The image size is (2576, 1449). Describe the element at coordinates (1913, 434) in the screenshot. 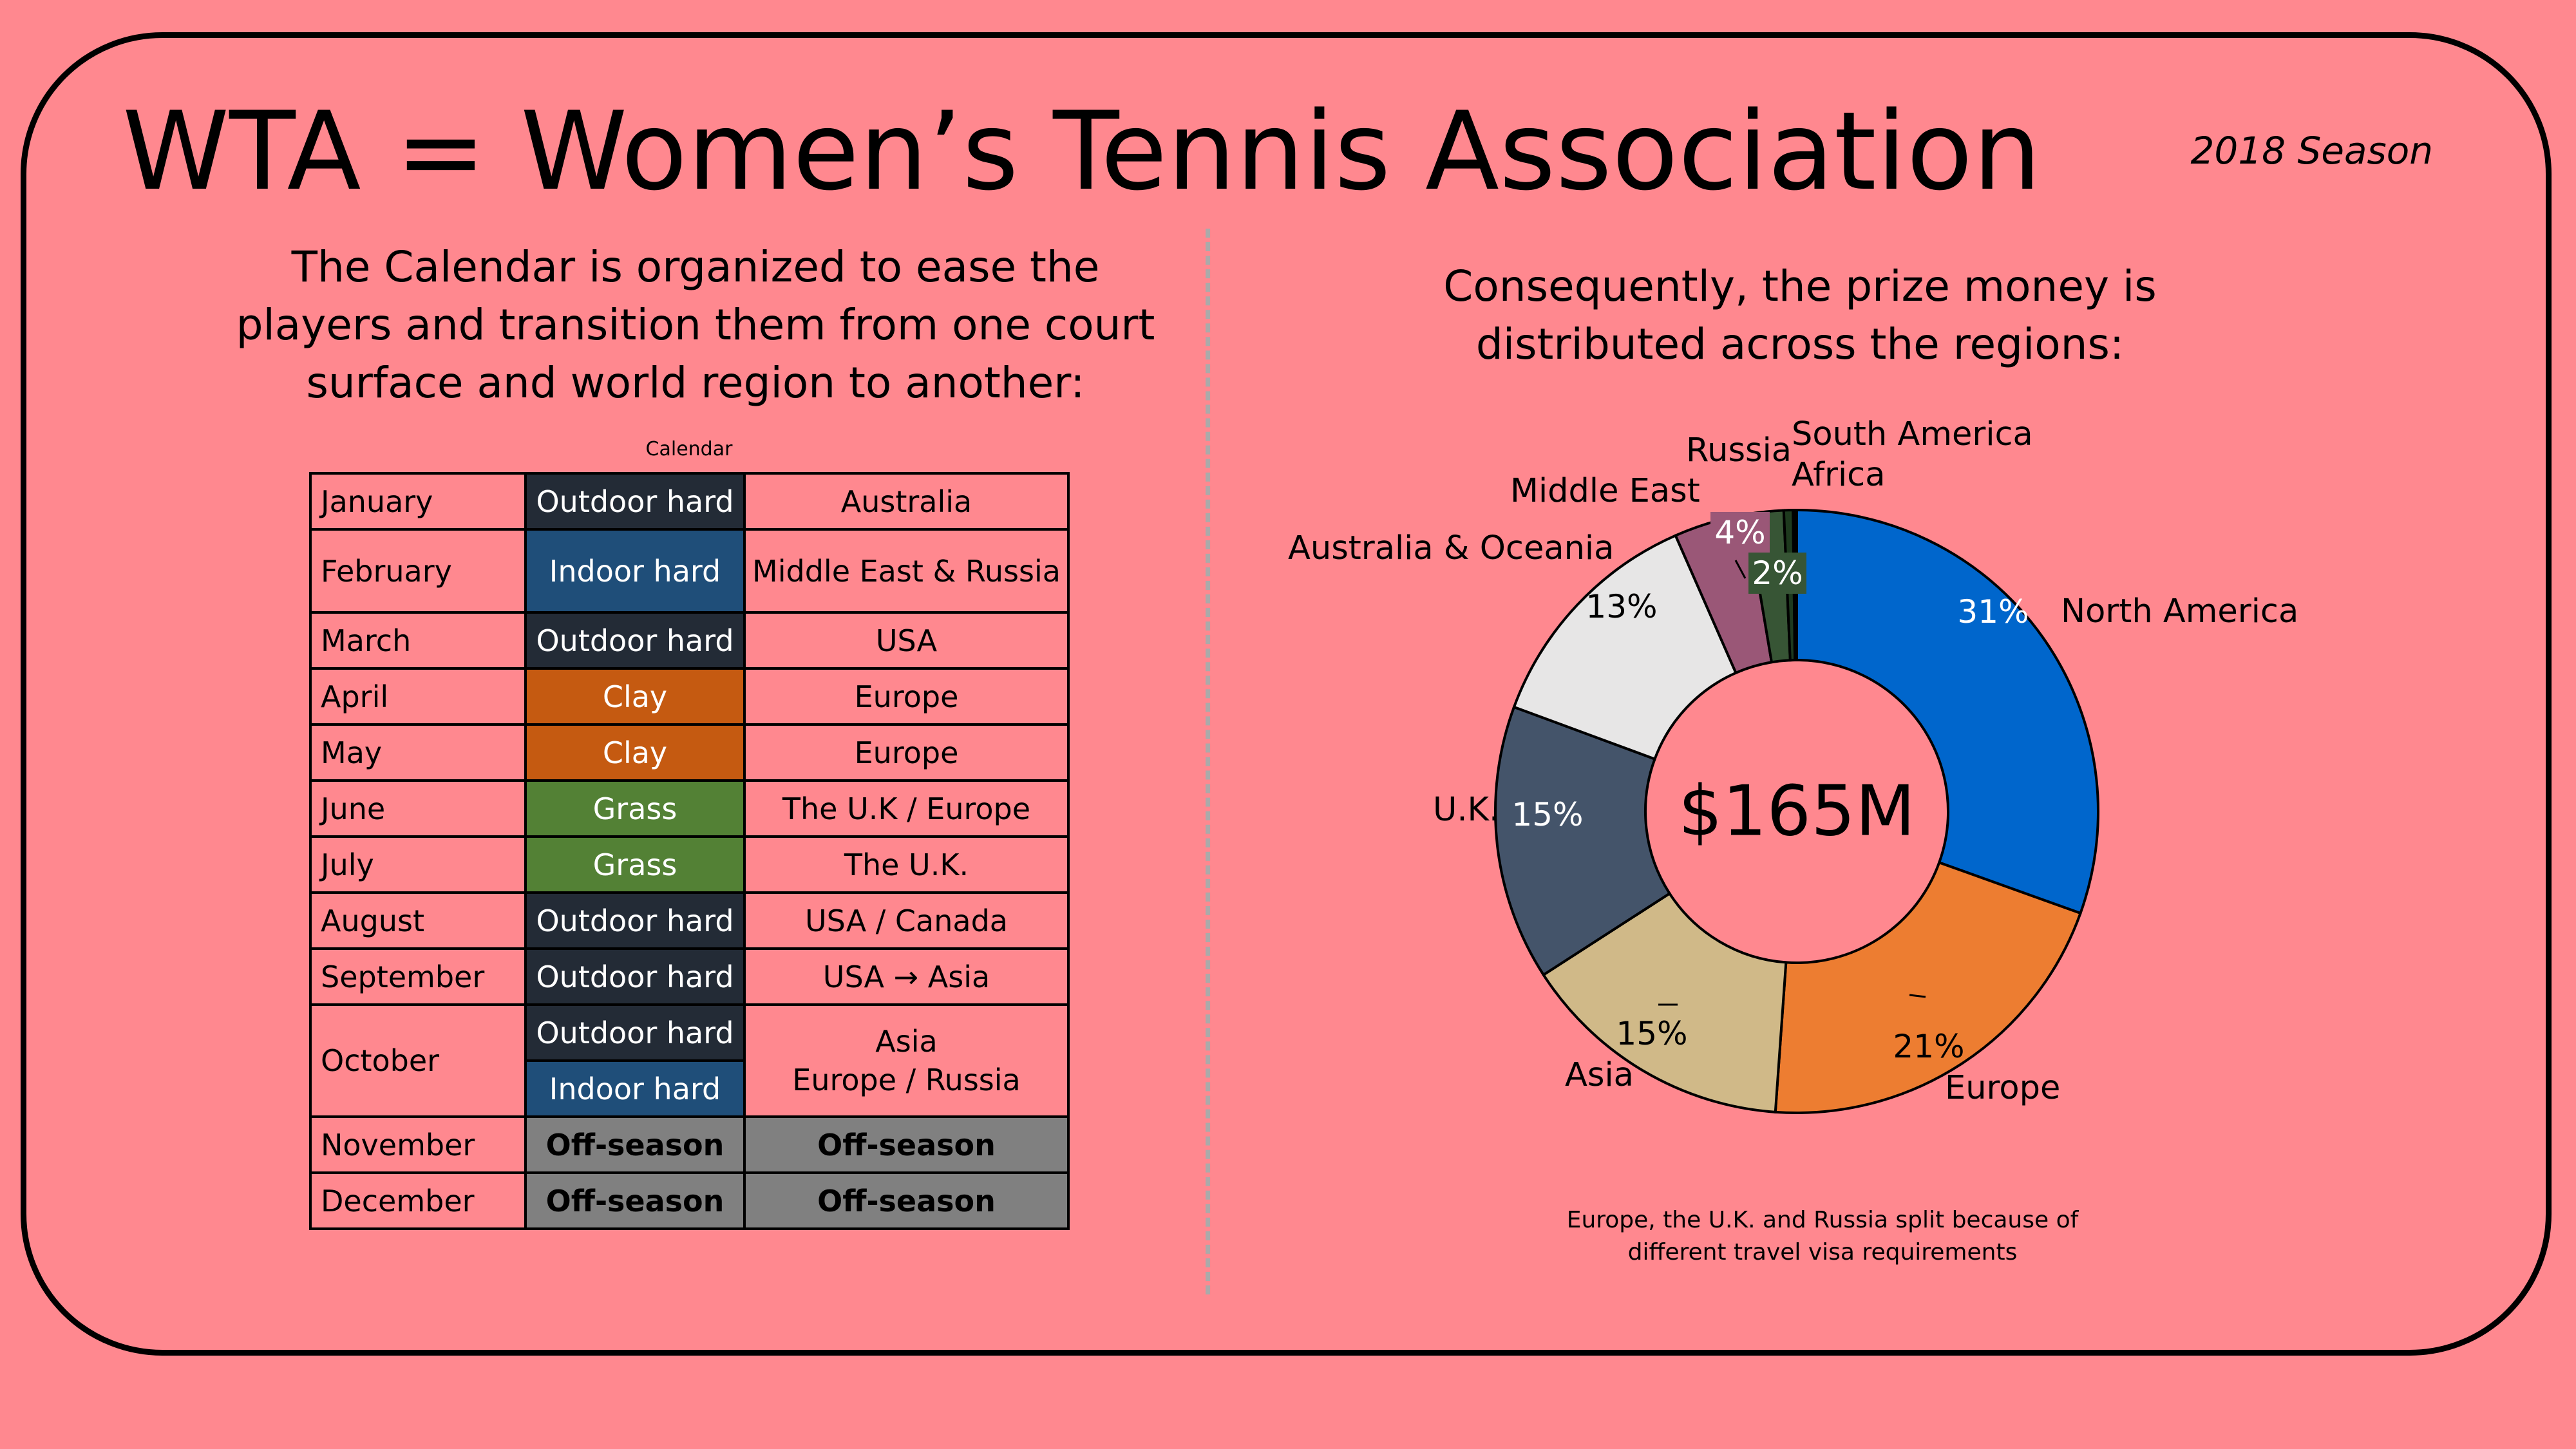

I see `donut-region-label: South America` at that location.